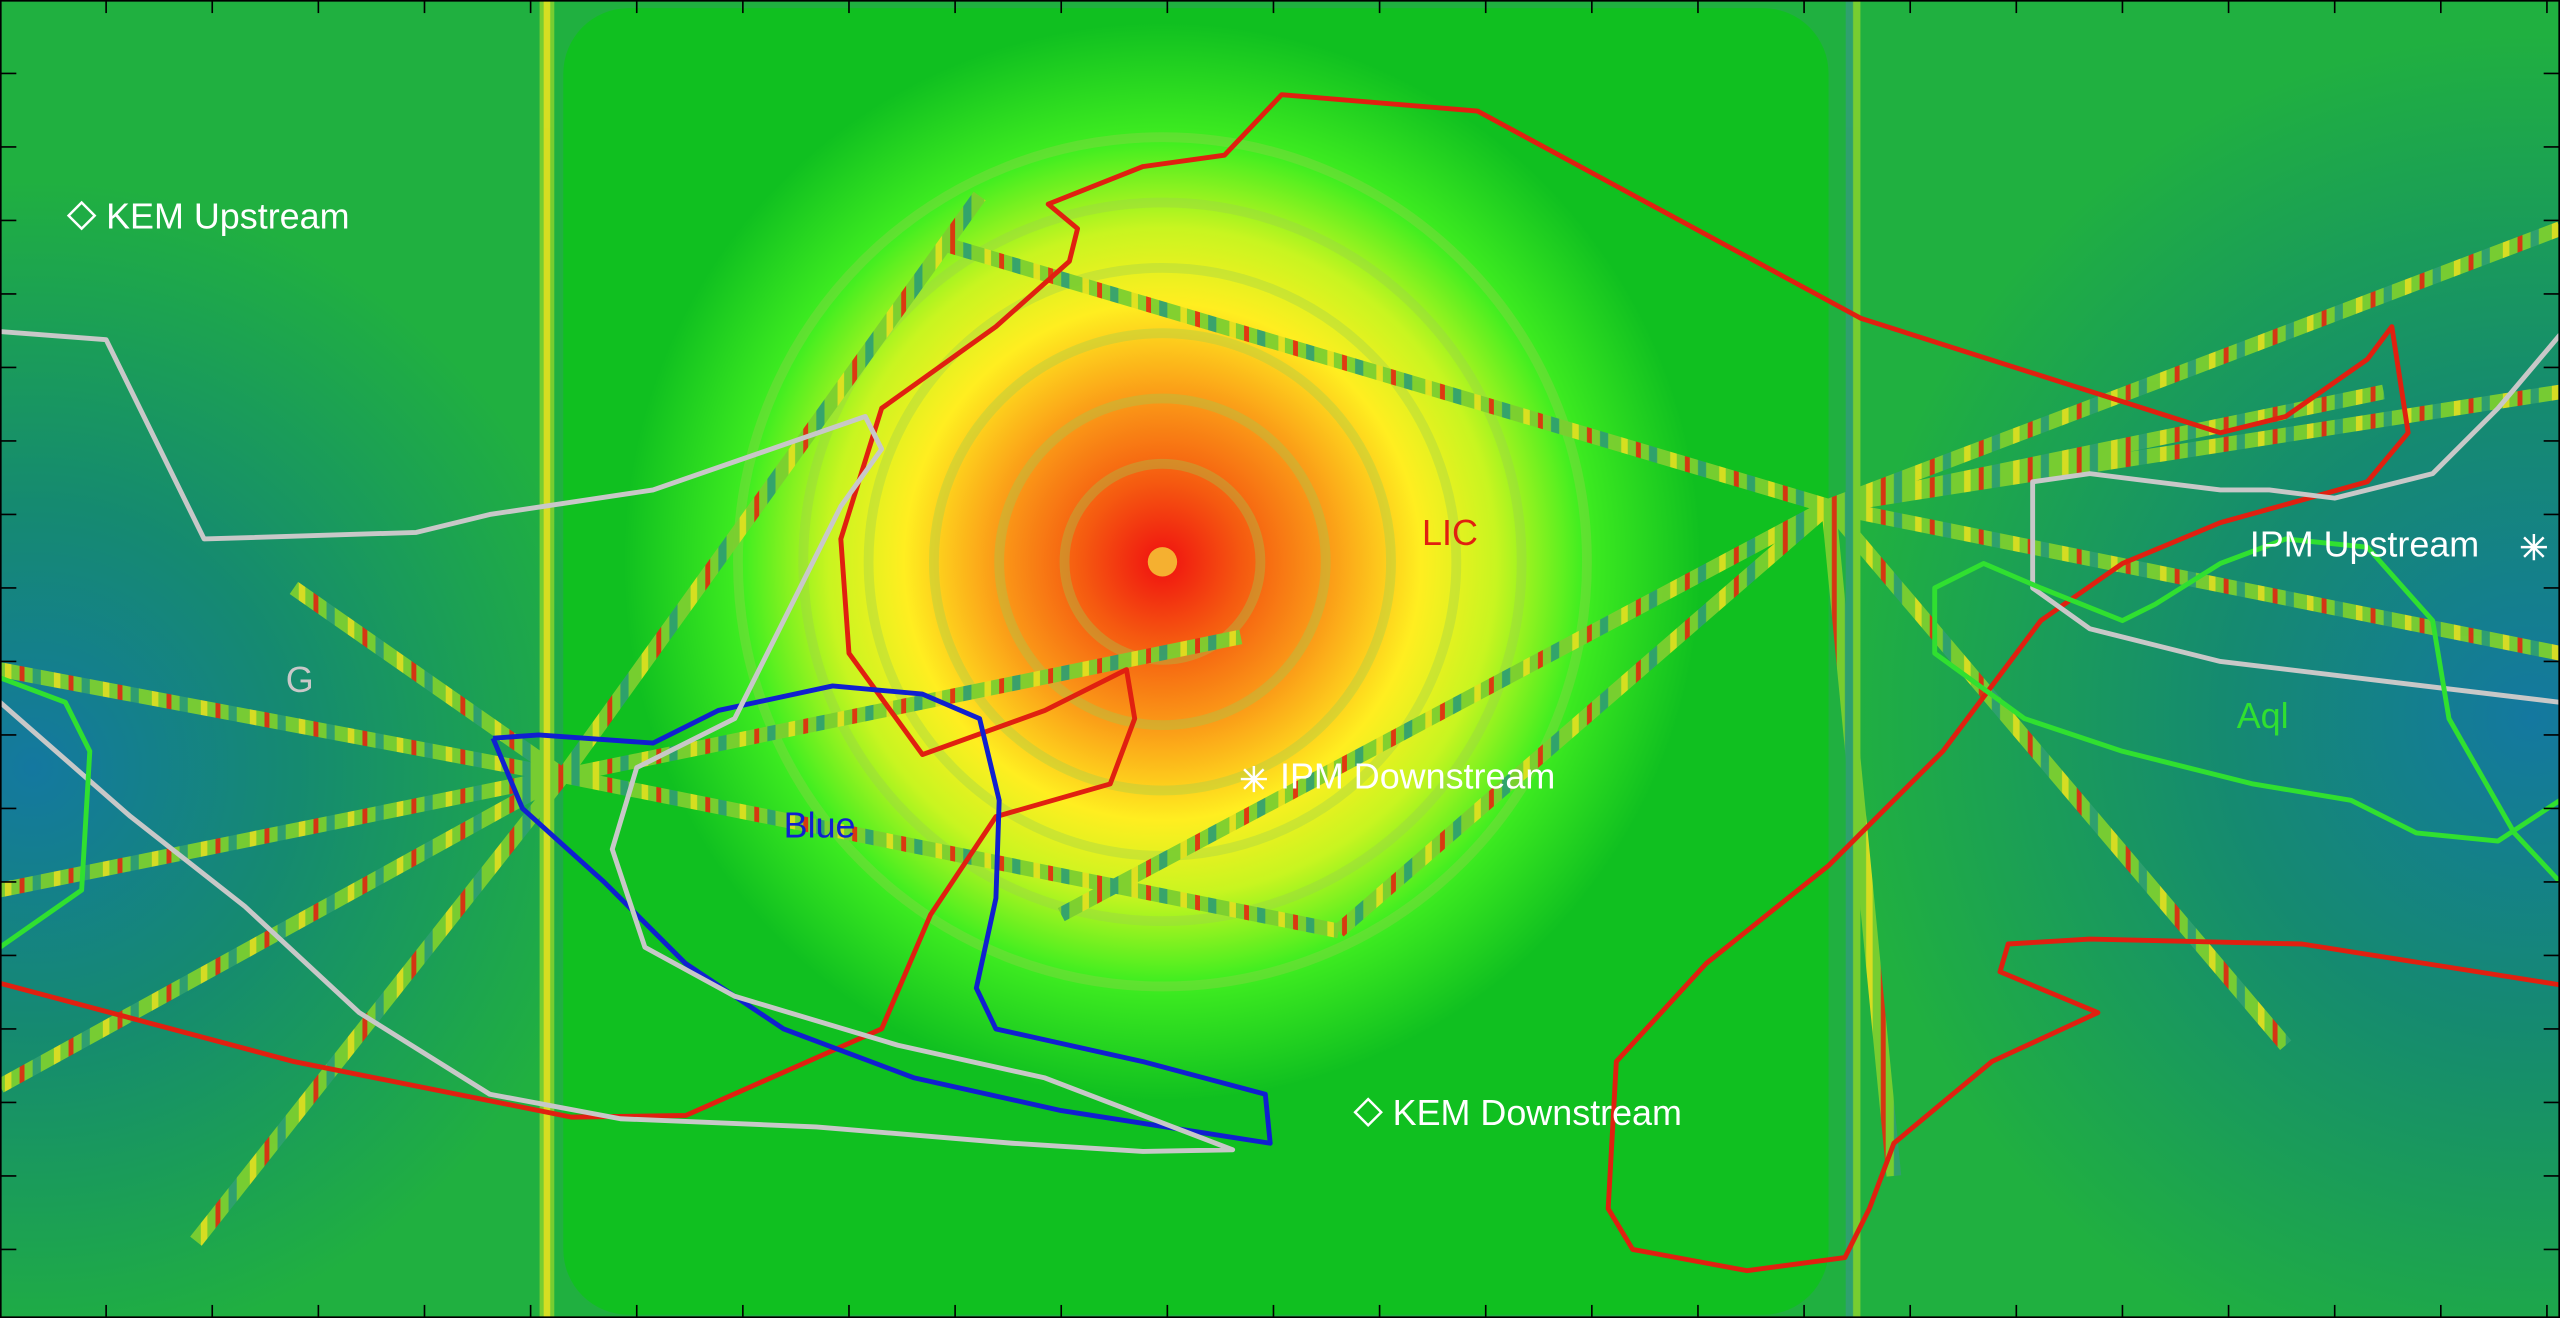  What do you see at coordinates (1537, 1112) in the screenshot?
I see `kem-downstream-label: KEM Downstream` at bounding box center [1537, 1112].